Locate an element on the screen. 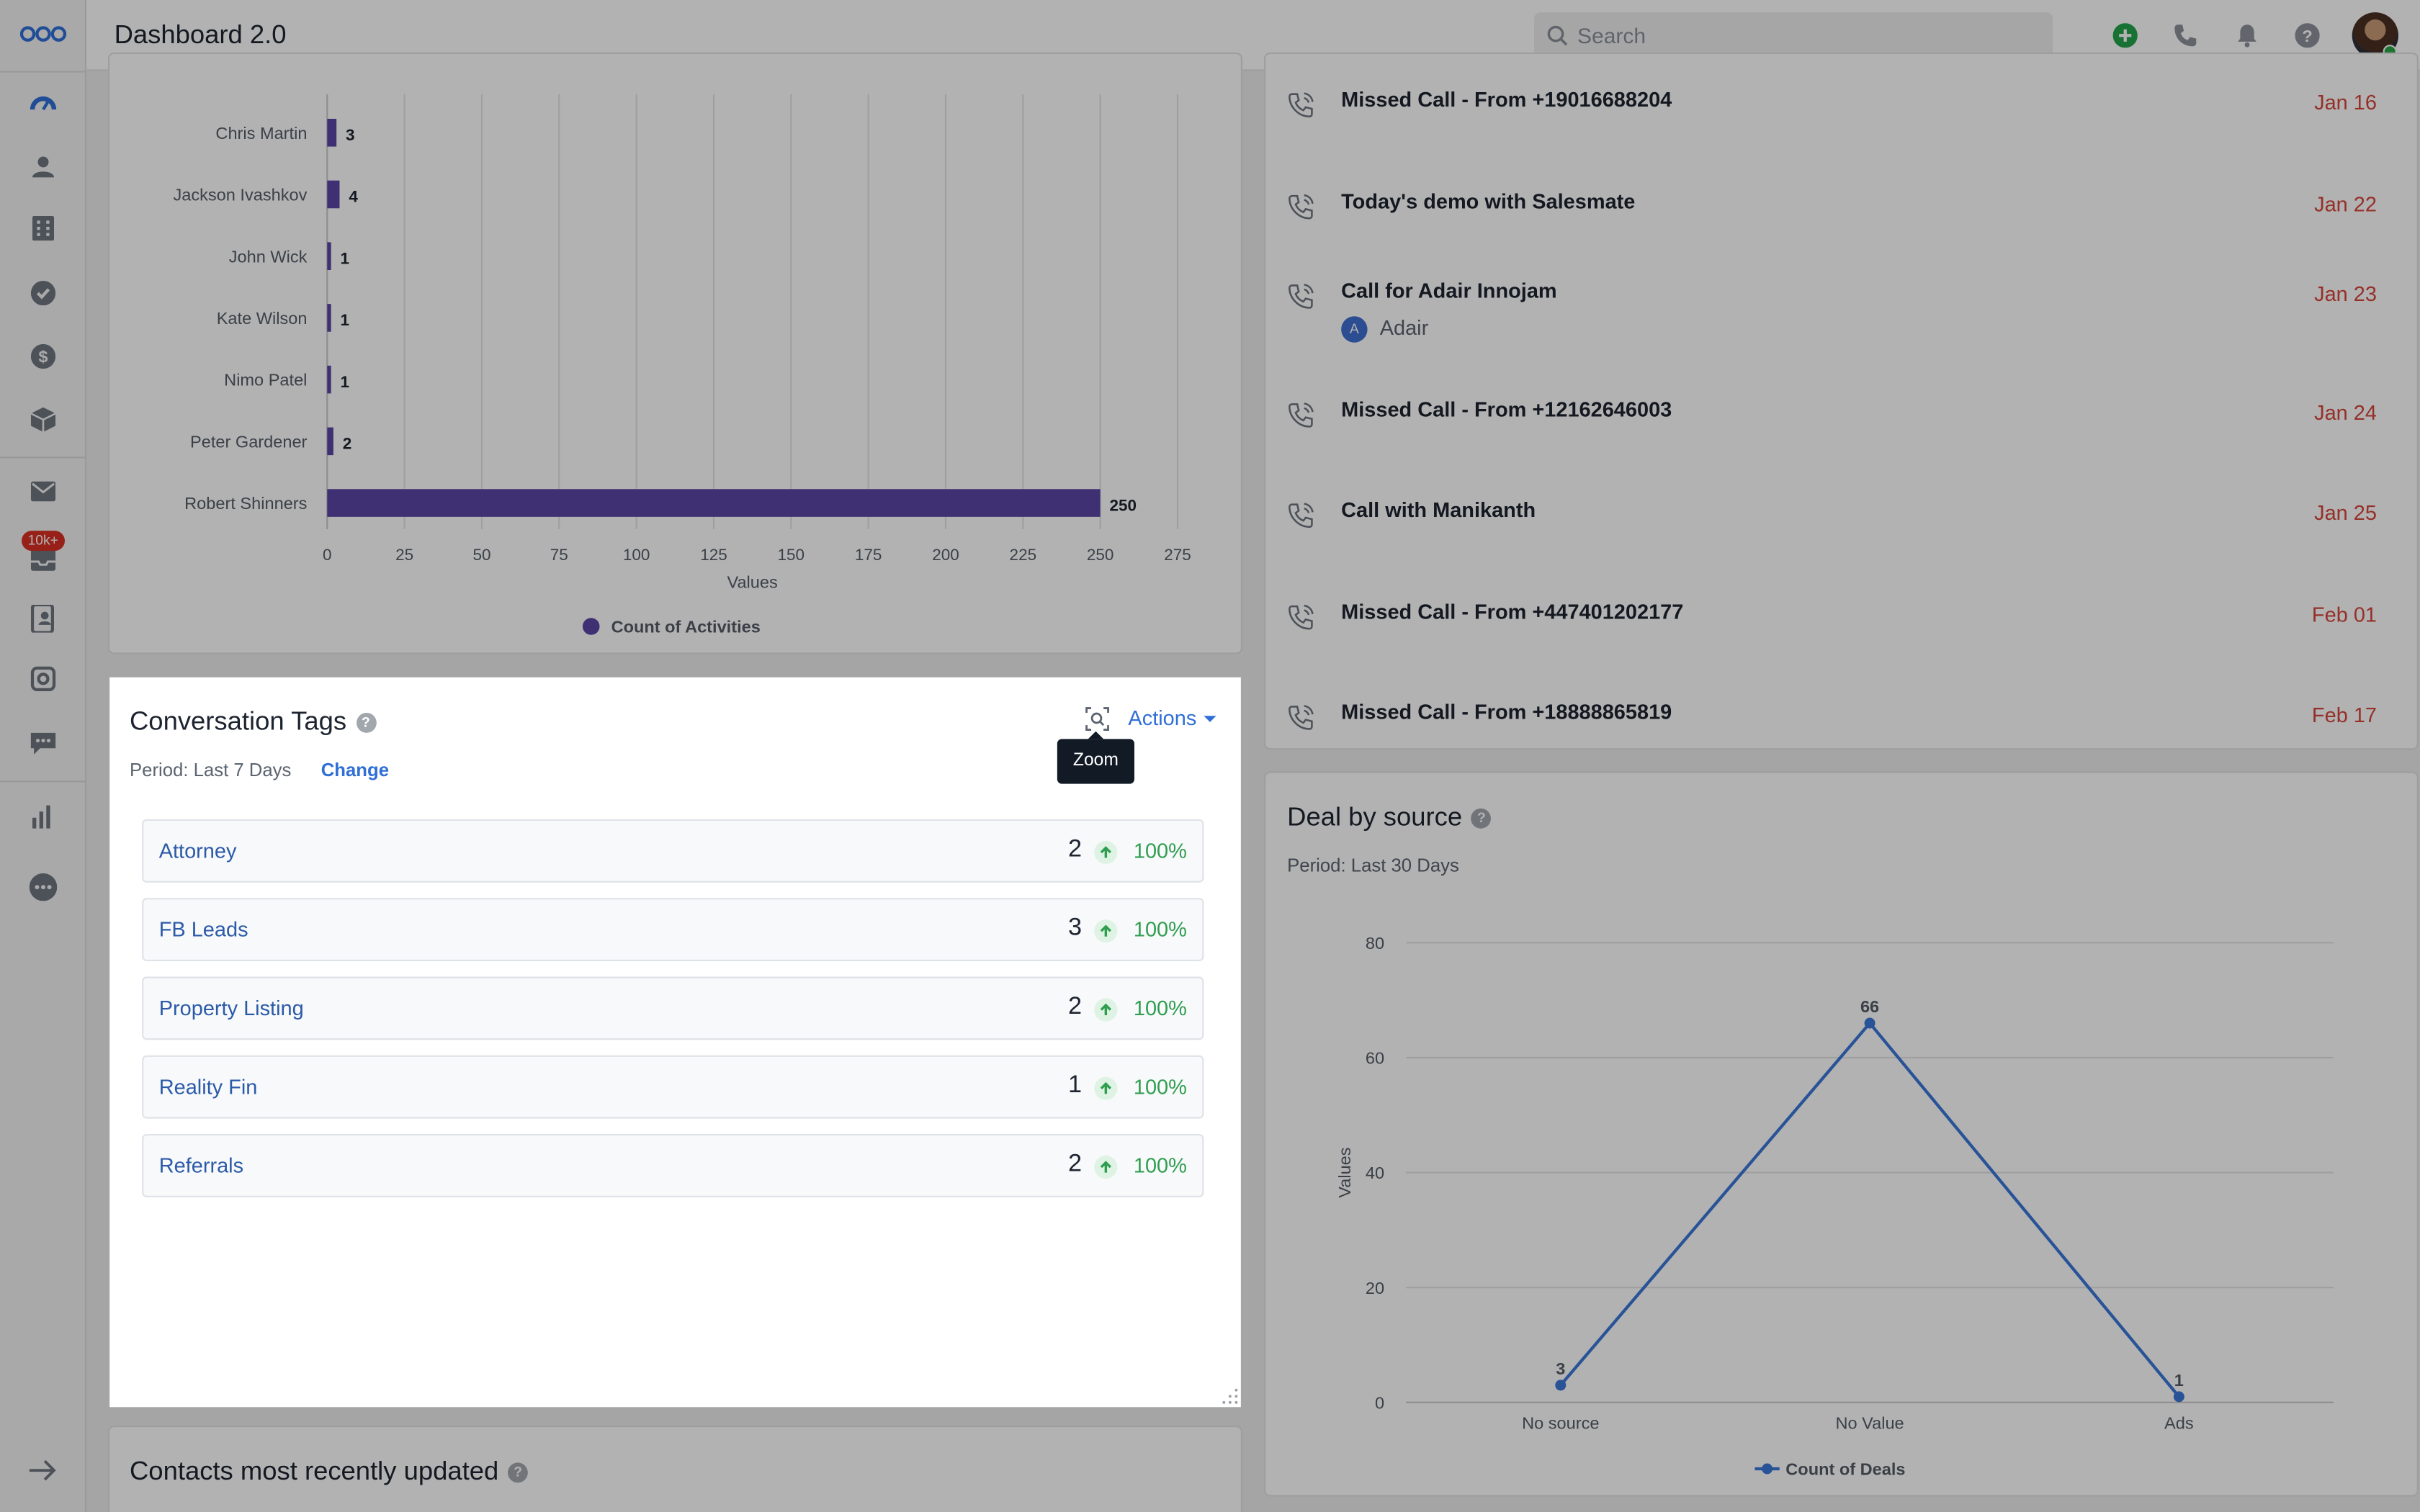  bar-value-label: 3 is located at coordinates (350, 135).